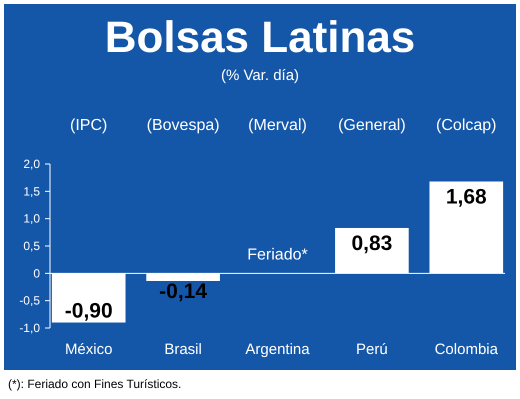 Image resolution: width=520 pixels, height=399 pixels. Describe the element at coordinates (277, 255) in the screenshot. I see `annotation: Feriado*` at that location.